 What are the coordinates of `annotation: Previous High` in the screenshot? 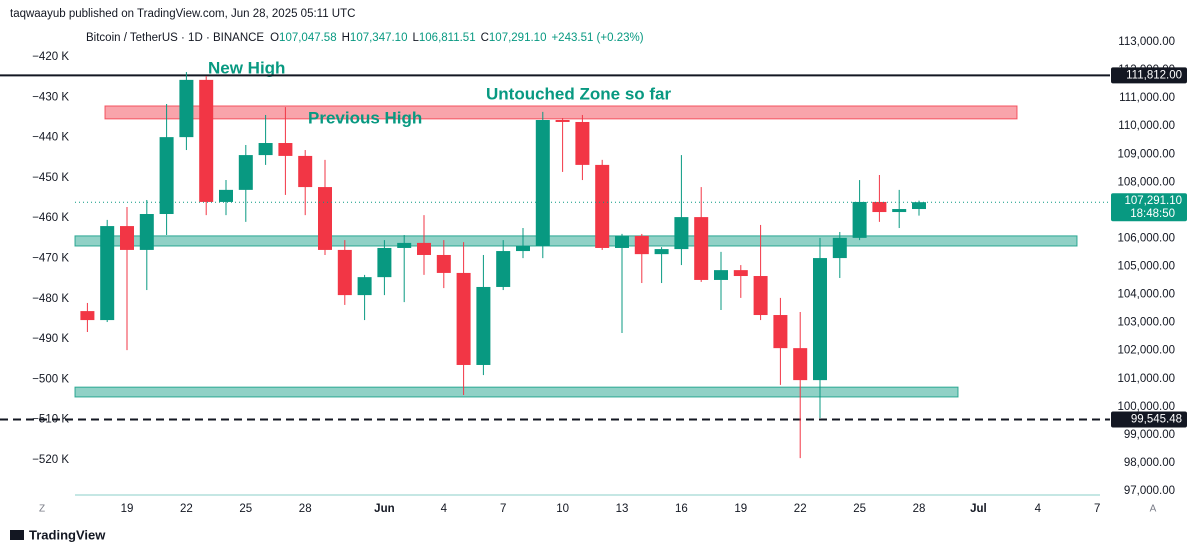 It's located at (365, 117).